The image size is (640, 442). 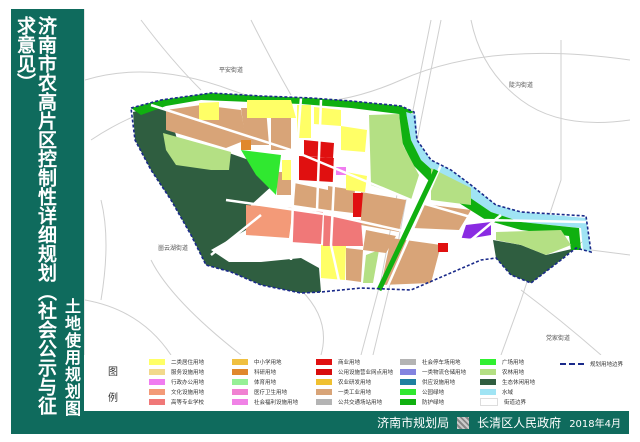 I want to click on map-label-pingan: 平安街道, so click(x=231, y=70).